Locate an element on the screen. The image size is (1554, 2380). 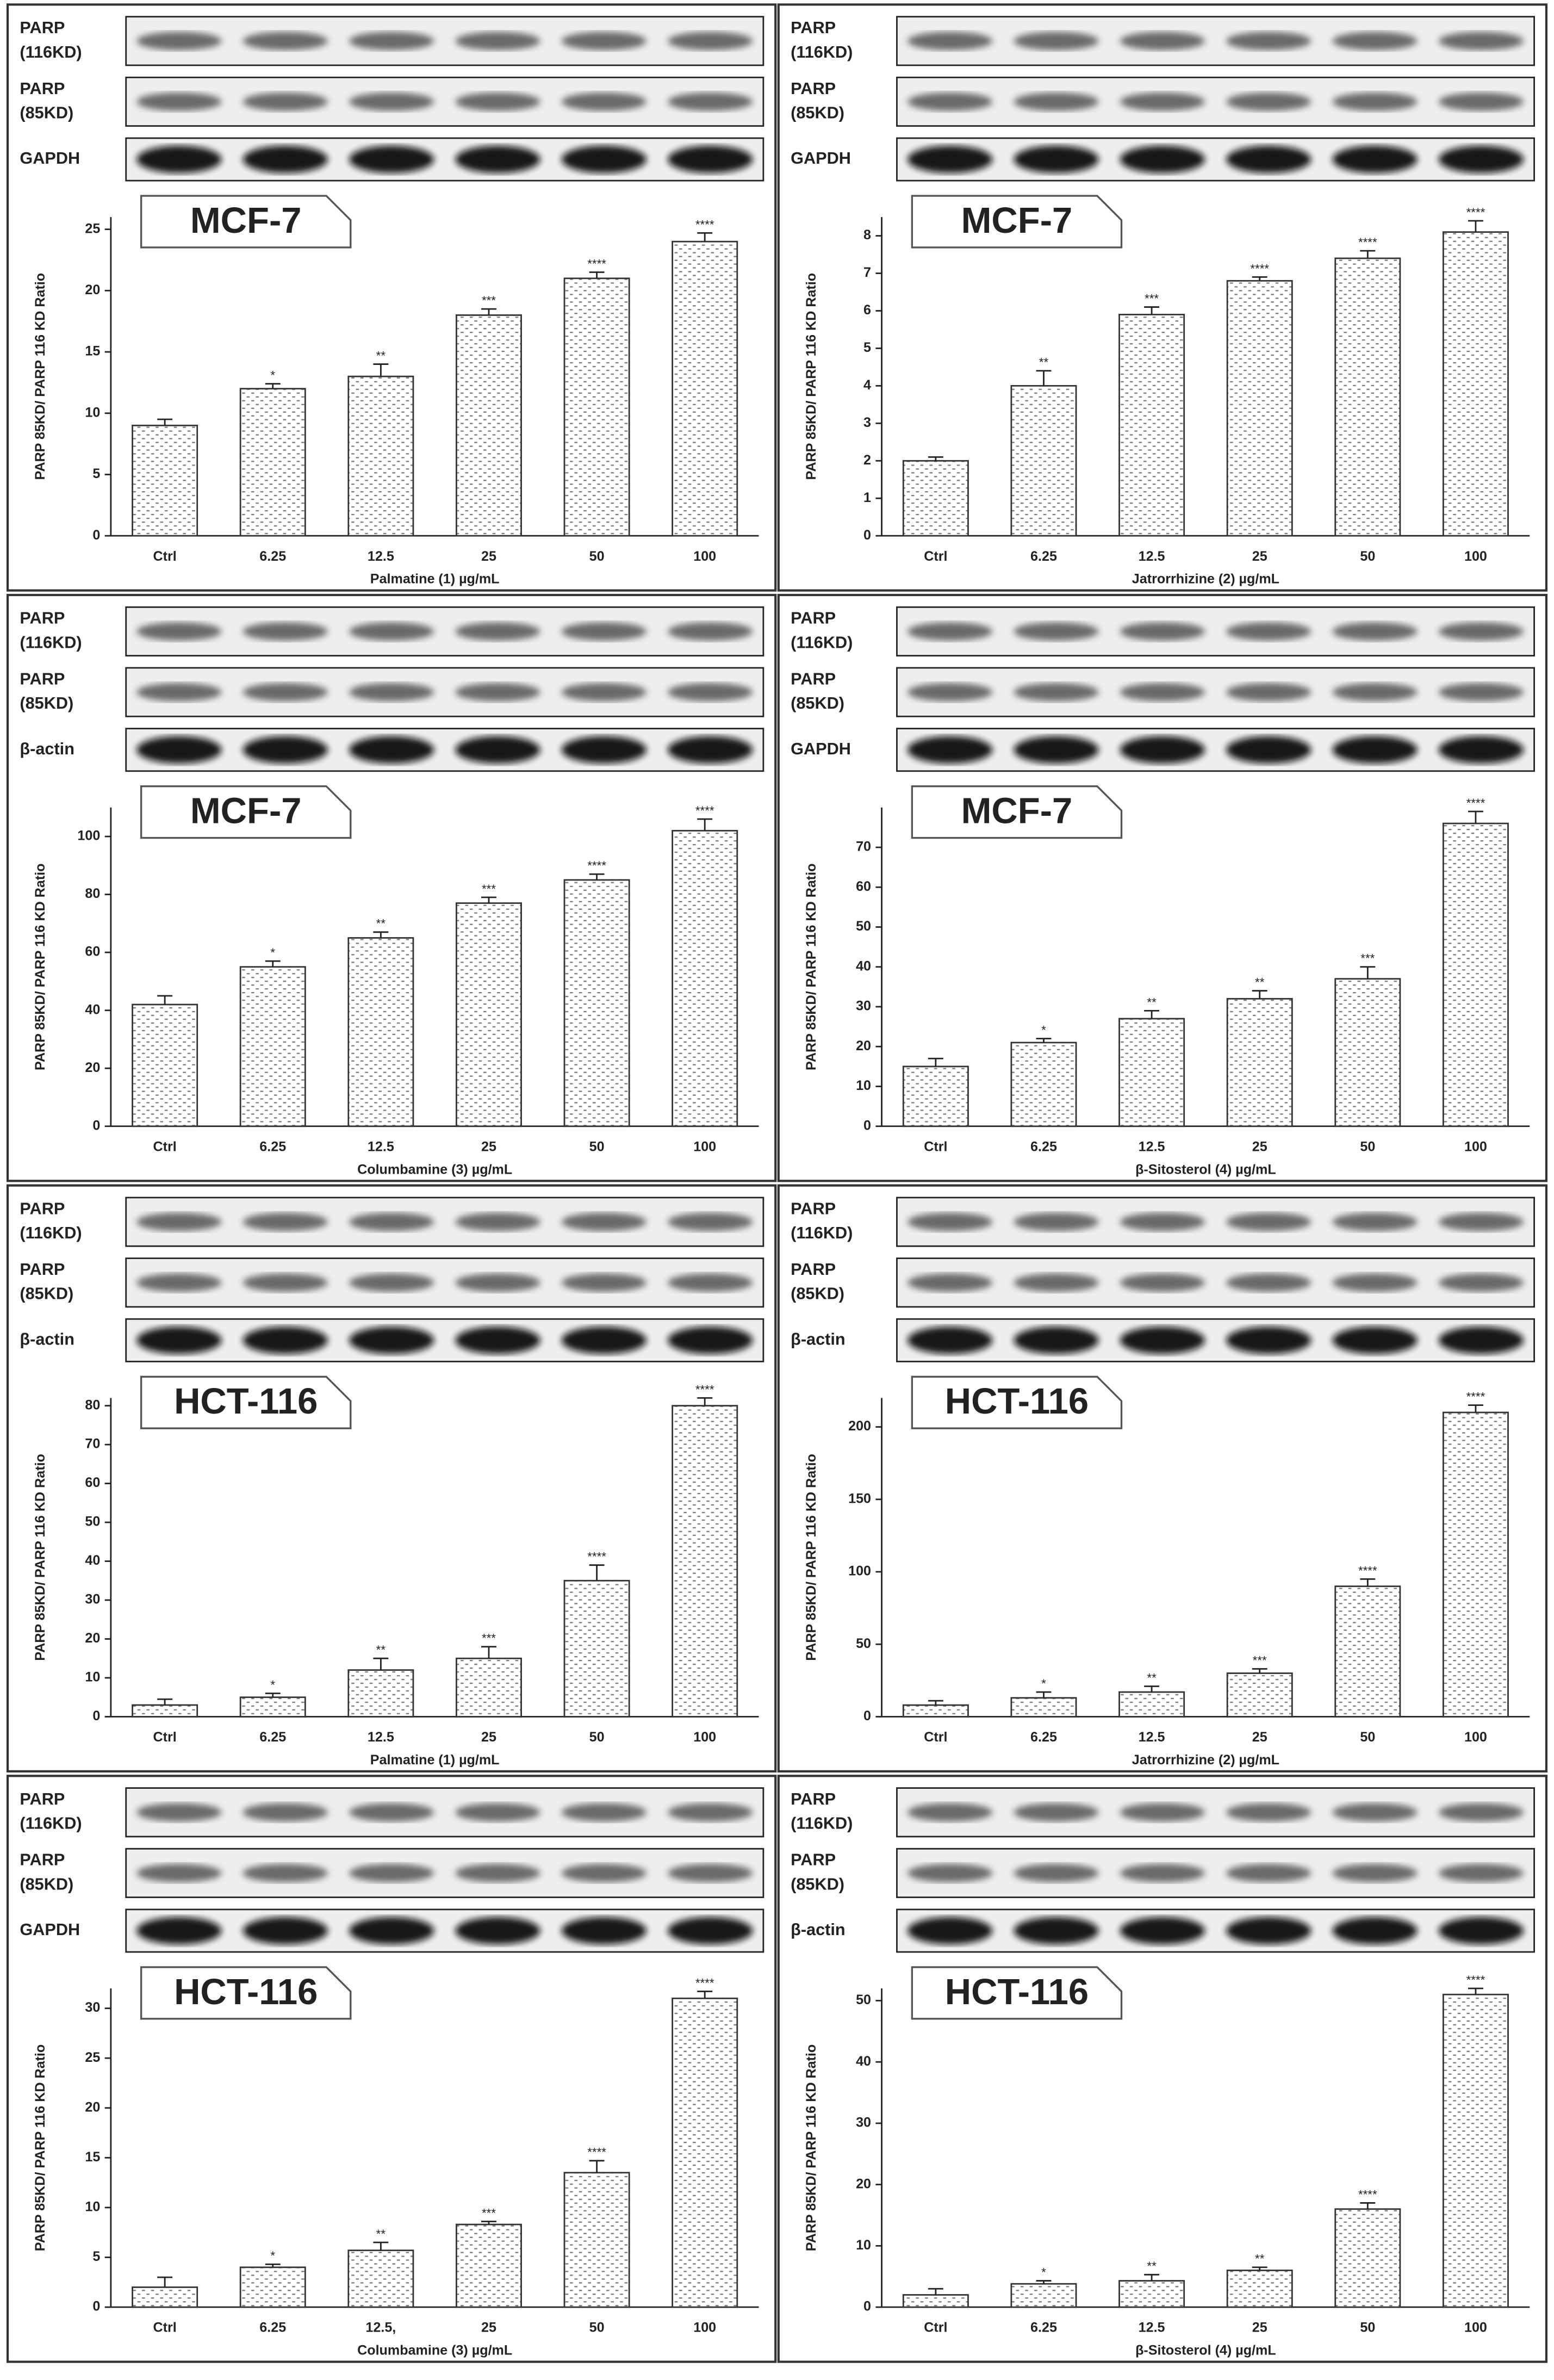
y-tick-label: 30 is located at coordinates (863, 2122).